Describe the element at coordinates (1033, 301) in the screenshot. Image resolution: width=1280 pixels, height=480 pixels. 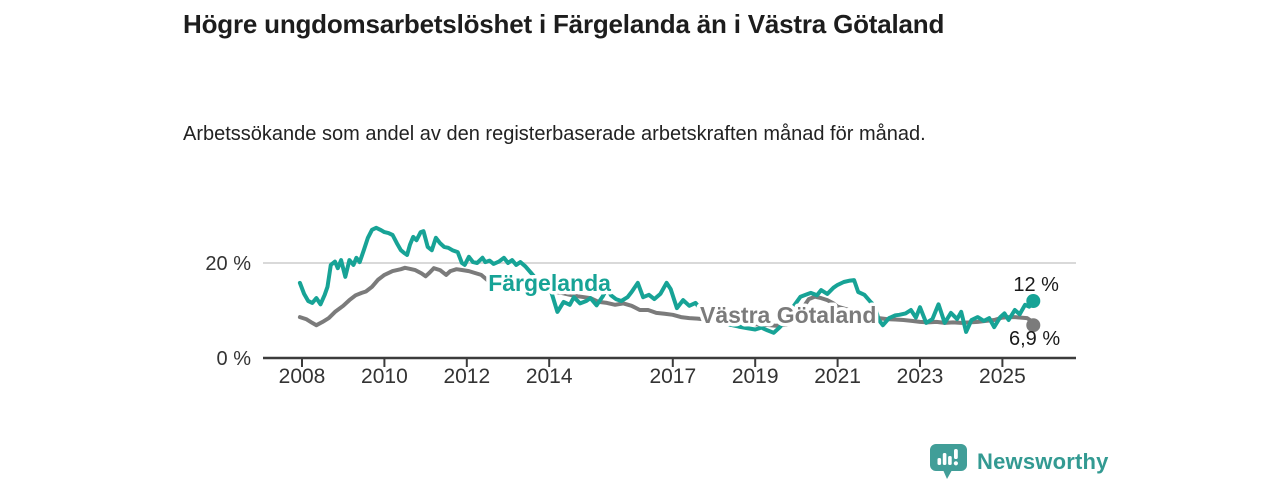
I see `end-dot-f-rgelanda` at that location.